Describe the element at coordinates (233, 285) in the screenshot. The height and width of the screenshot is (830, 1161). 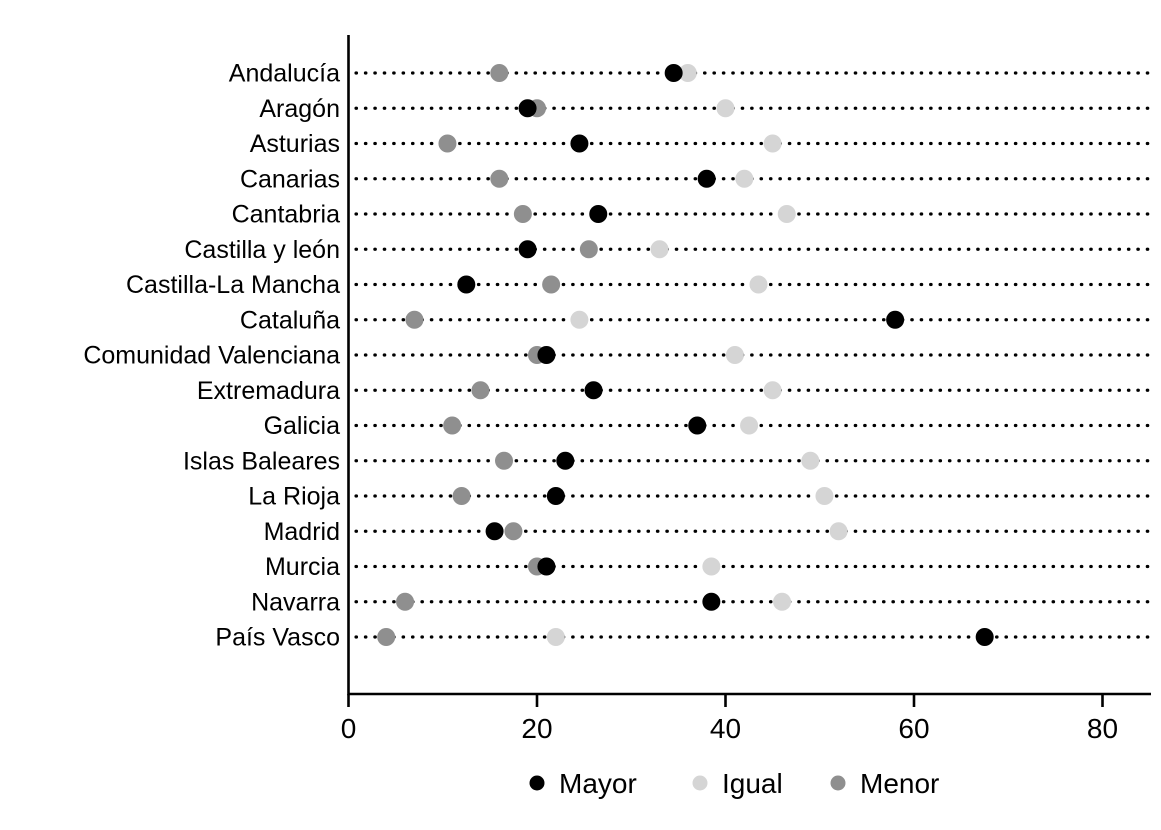
I see `category-label: Castilla-La Mancha` at that location.